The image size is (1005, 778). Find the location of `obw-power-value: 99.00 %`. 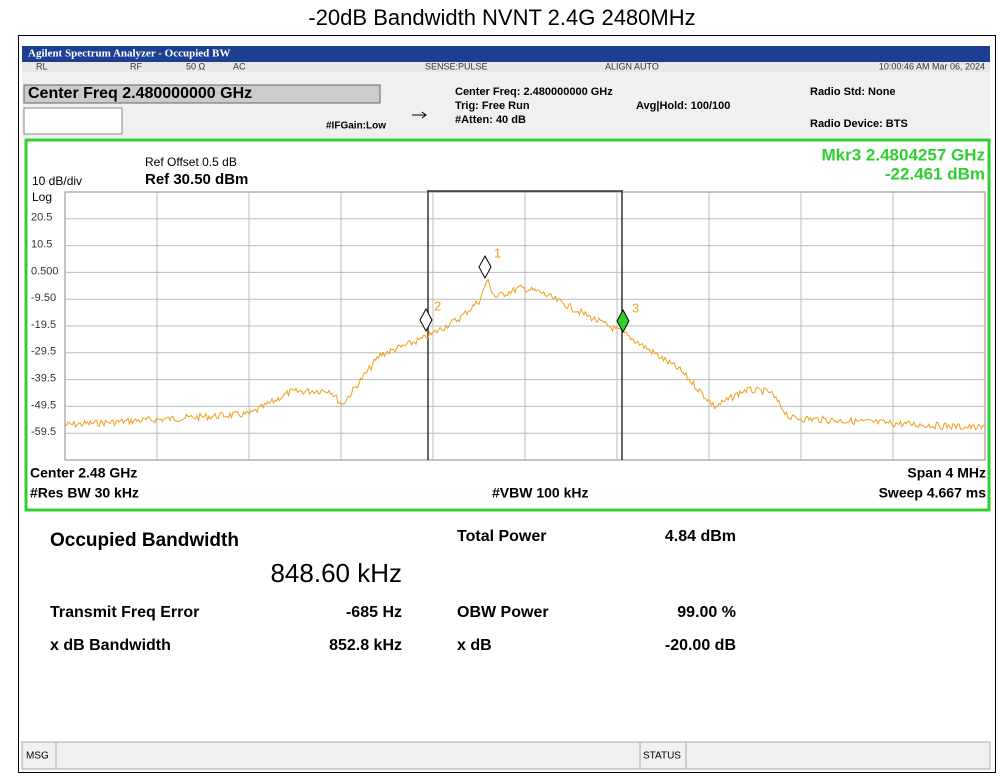

obw-power-value: 99.00 % is located at coordinates (706, 612).